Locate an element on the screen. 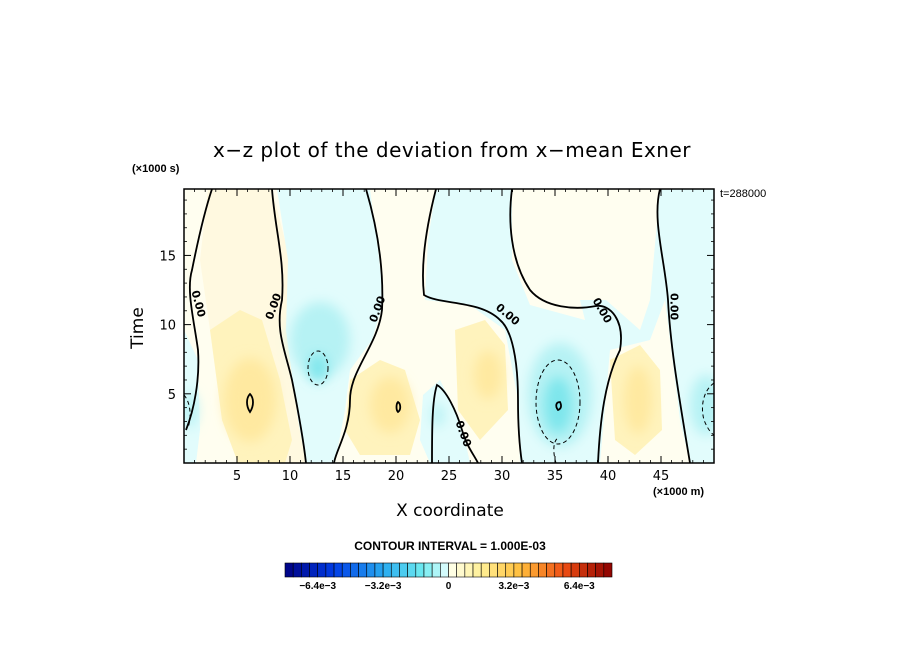 The image size is (904, 654). x-tick-label: 15 is located at coordinates (343, 476).